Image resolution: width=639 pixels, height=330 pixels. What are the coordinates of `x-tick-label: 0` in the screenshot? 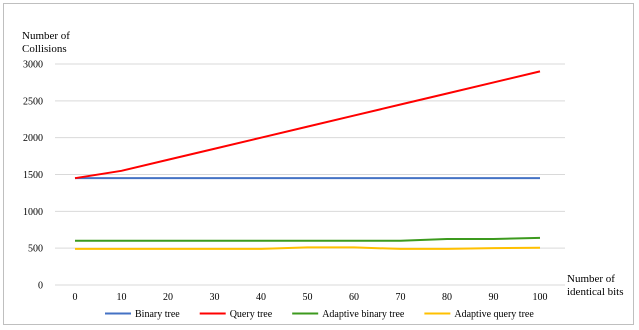 It's located at (75, 297).